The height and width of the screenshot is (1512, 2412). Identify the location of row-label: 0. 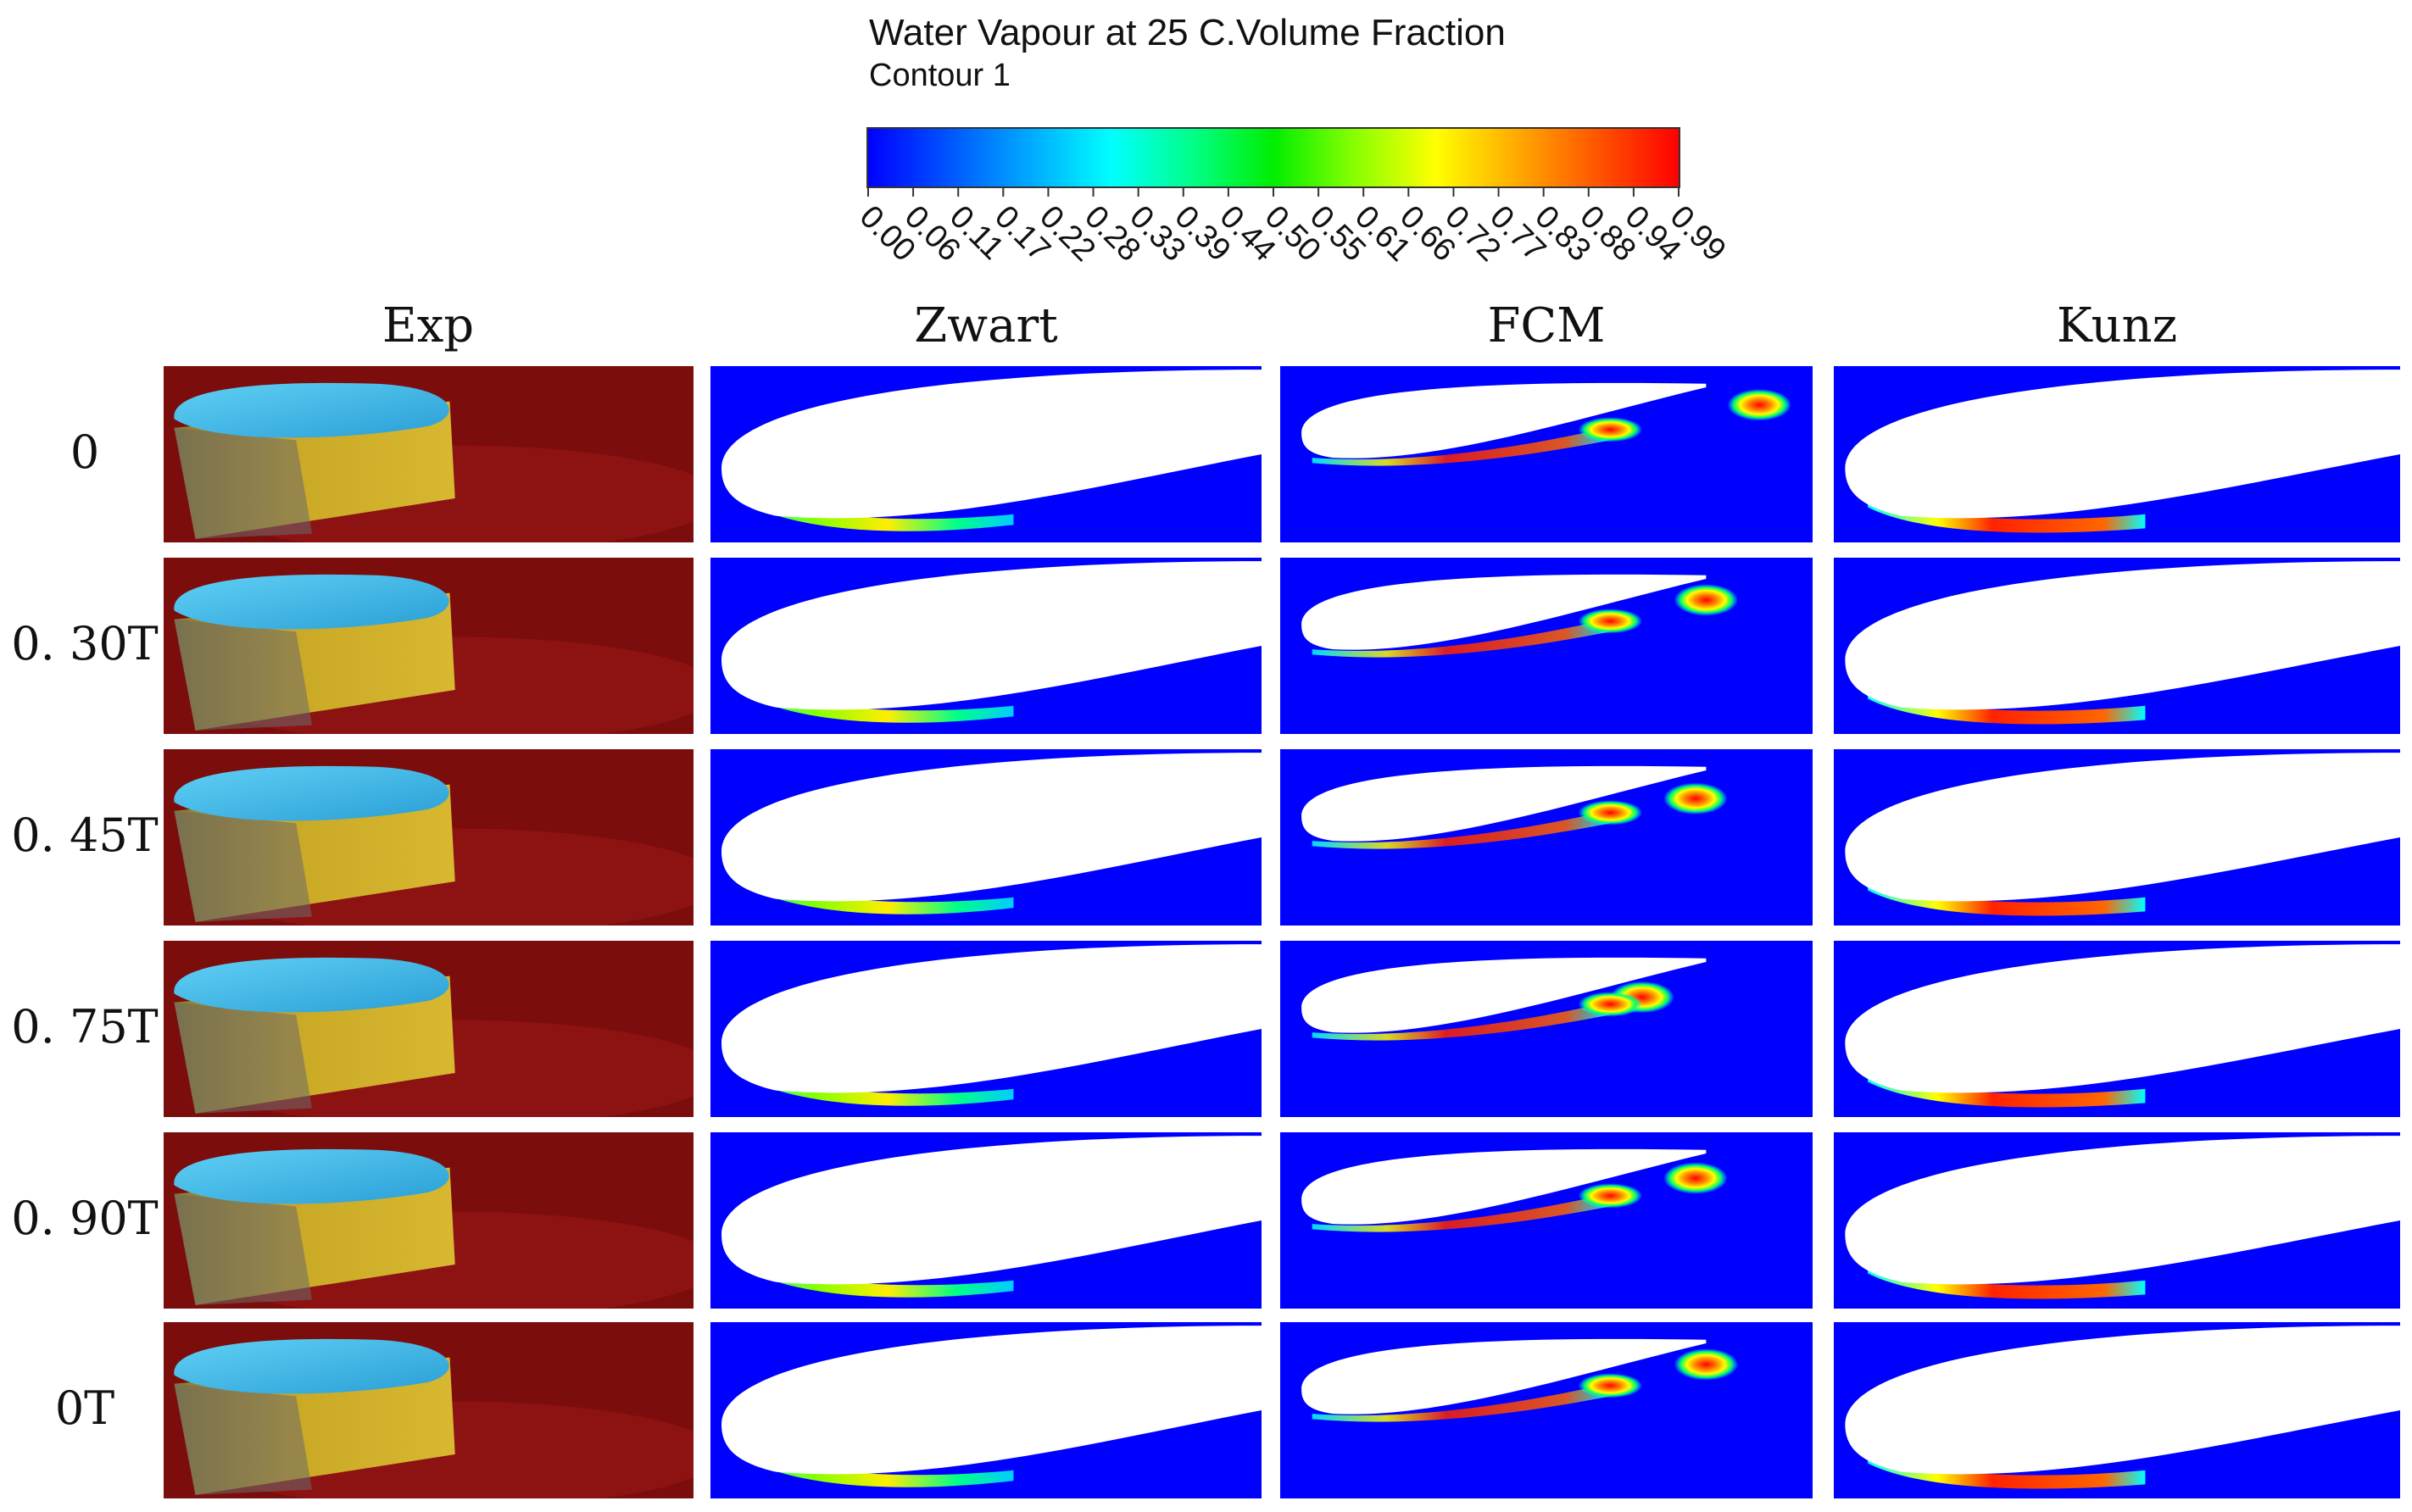
(85, 452).